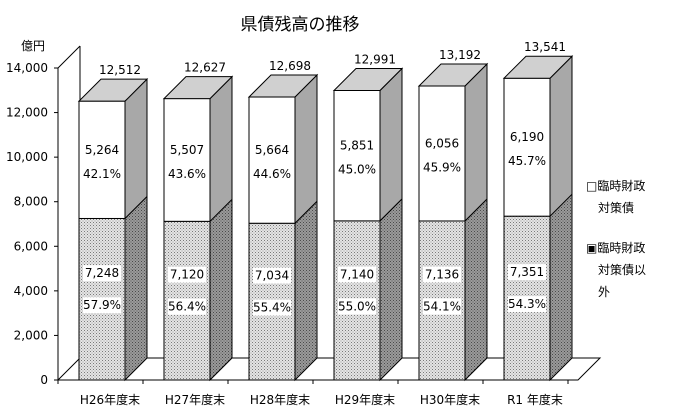 This screenshot has width=686, height=420. I want to click on y-tick-label: 14,000, so click(27, 68).